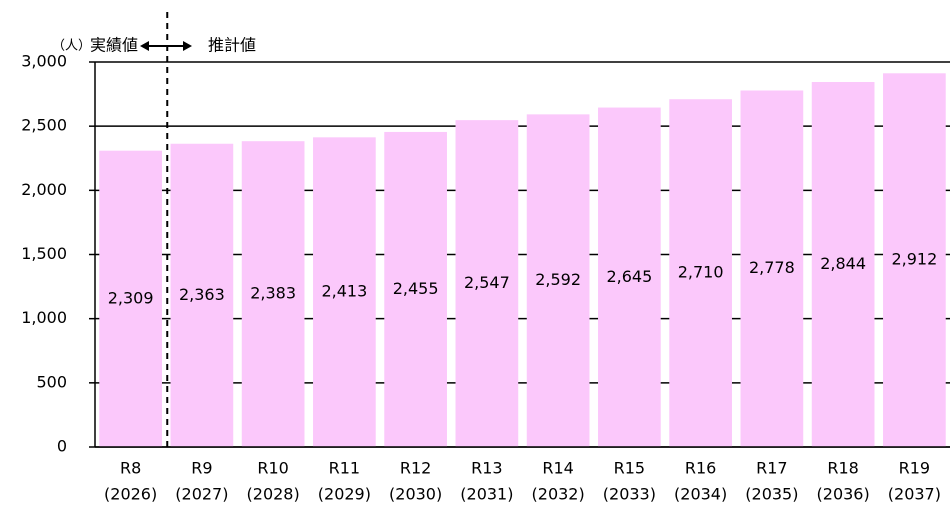 The image size is (950, 511). What do you see at coordinates (130, 494) in the screenshot?
I see `x-tick-year: (2026)` at bounding box center [130, 494].